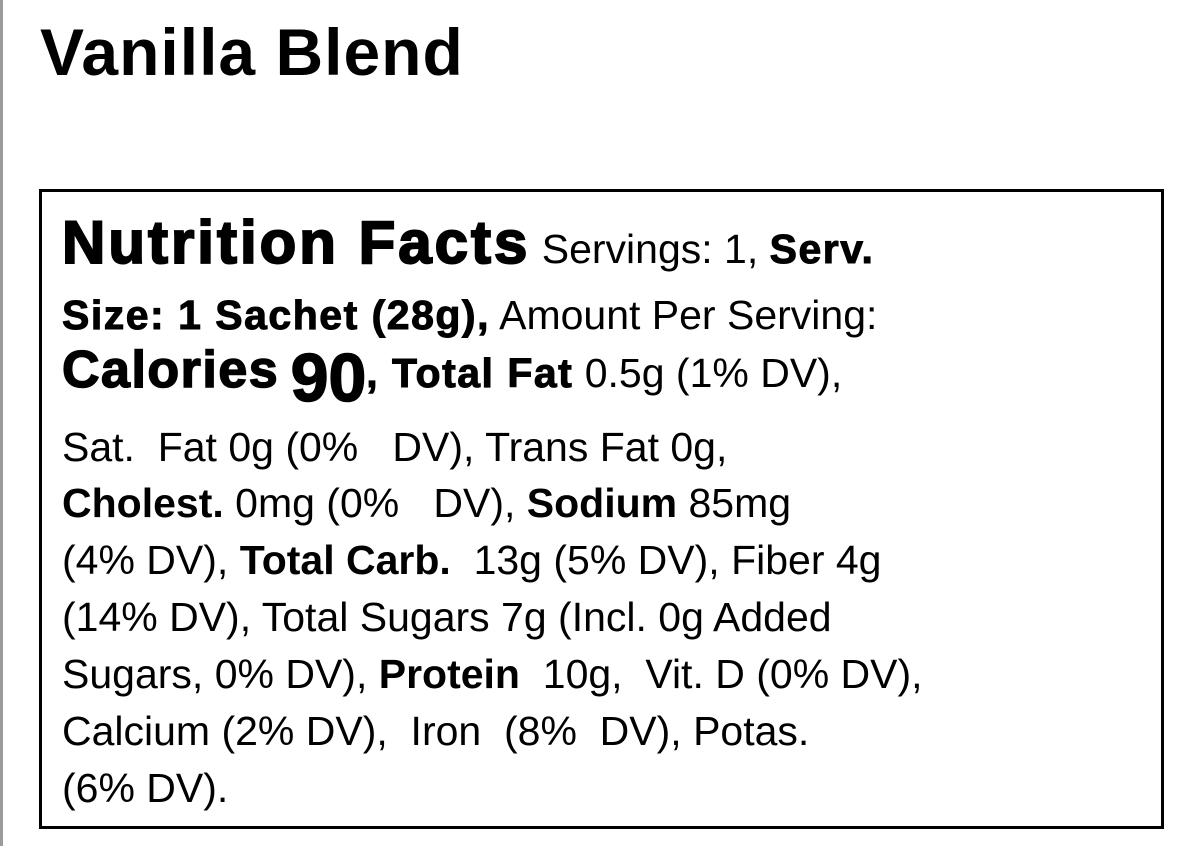 The image size is (1200, 846). I want to click on label-line: Cholest. 0mg (0% DV), Sodium 85mg, so click(426, 503).